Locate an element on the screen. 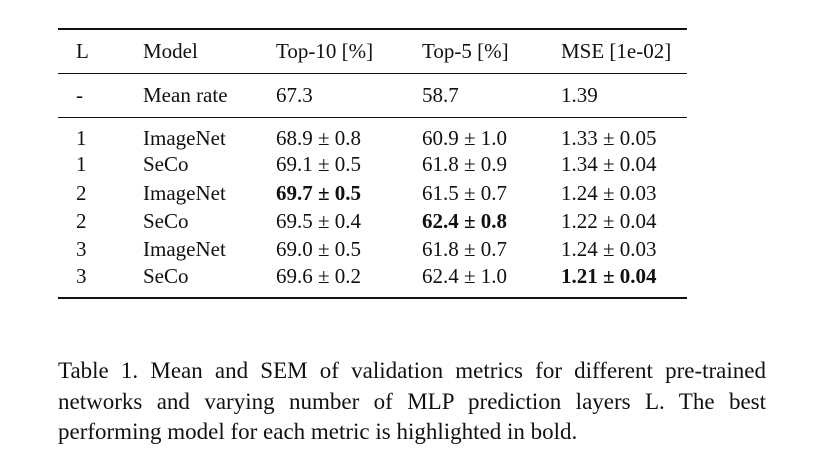 The height and width of the screenshot is (458, 816). header-model: Model is located at coordinates (209, 51).